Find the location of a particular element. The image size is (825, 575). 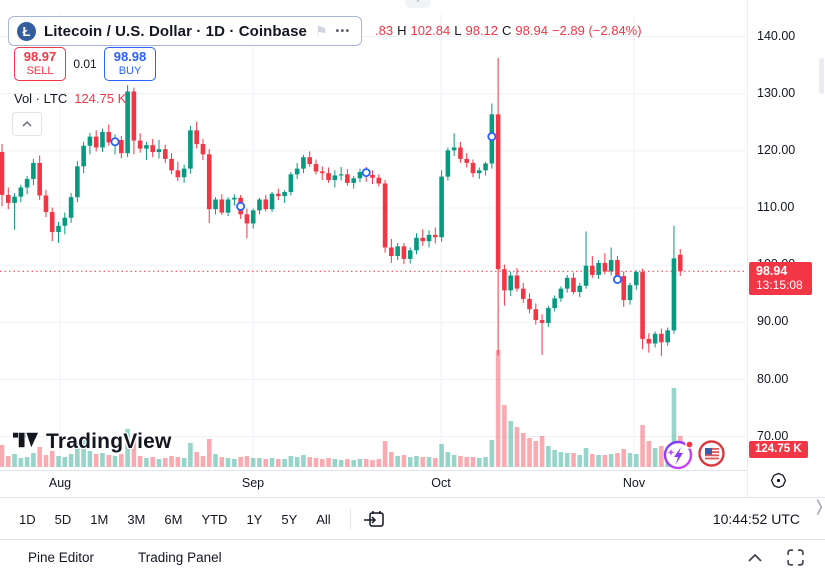

ohlc-close-label: C is located at coordinates (507, 30).